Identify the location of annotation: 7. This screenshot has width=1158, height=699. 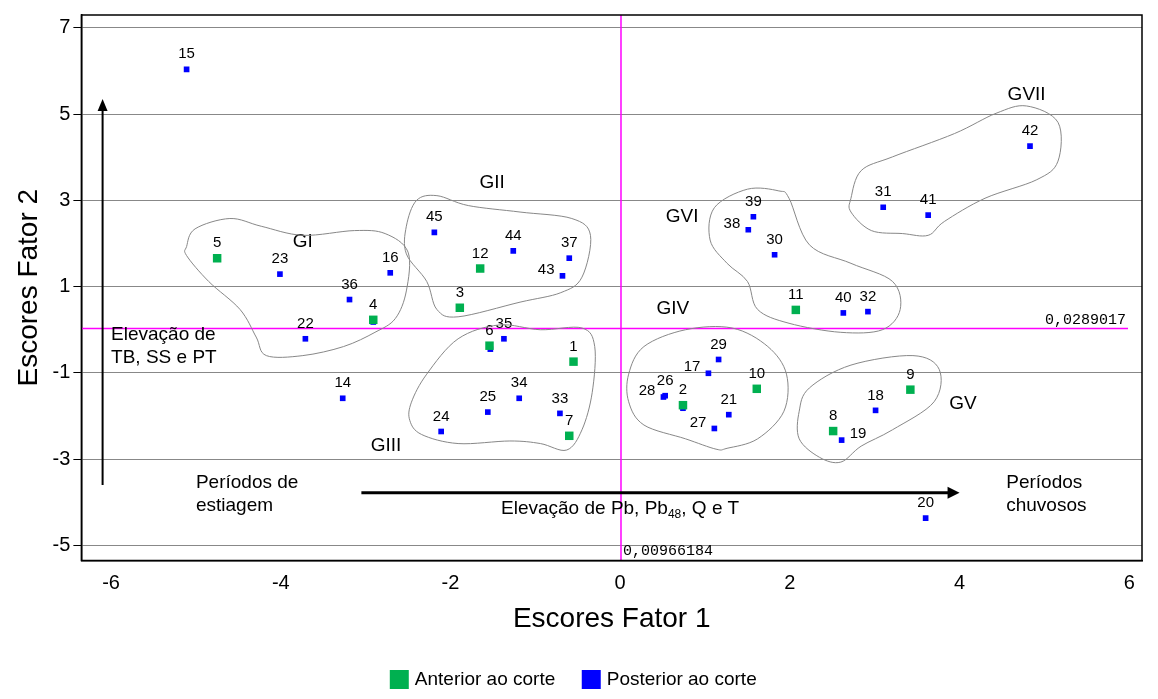
(569, 419).